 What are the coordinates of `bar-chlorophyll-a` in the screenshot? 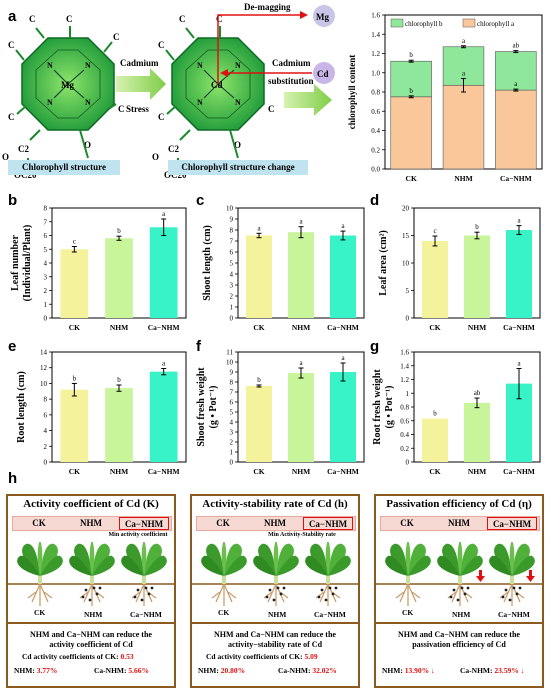 It's located at (463, 127).